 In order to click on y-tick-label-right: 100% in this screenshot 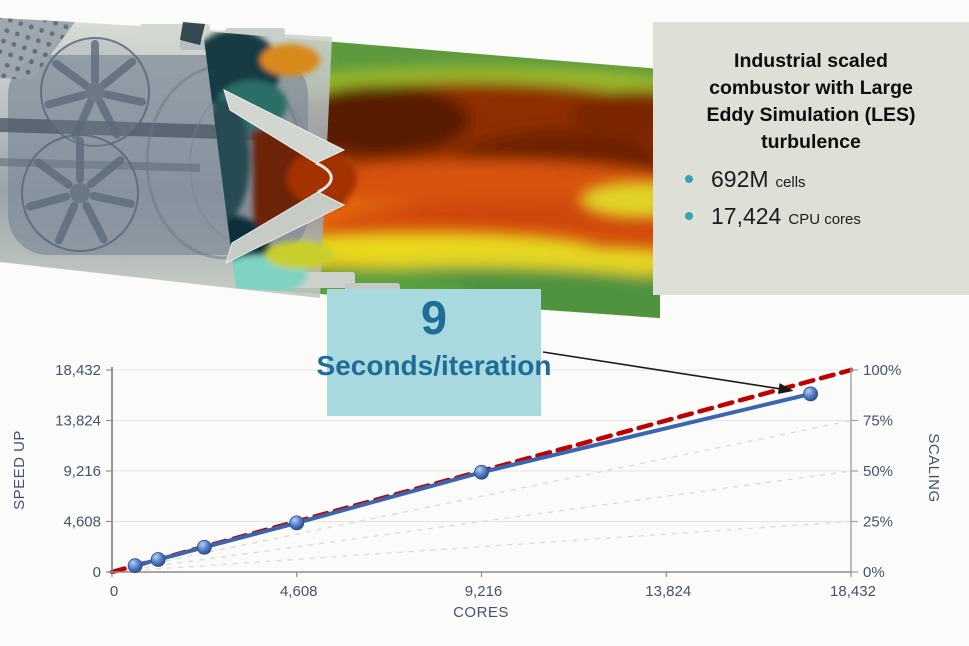, I will do `click(882, 370)`.